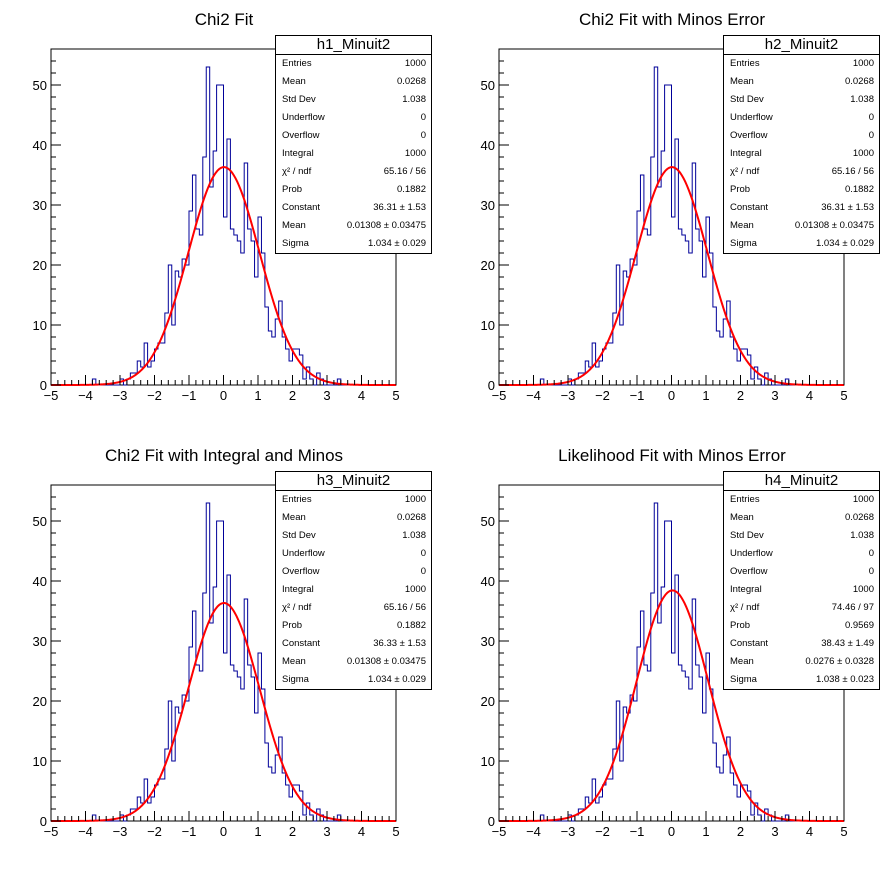  Describe the element at coordinates (809, 831) in the screenshot. I see `x-tick-label: 4` at that location.